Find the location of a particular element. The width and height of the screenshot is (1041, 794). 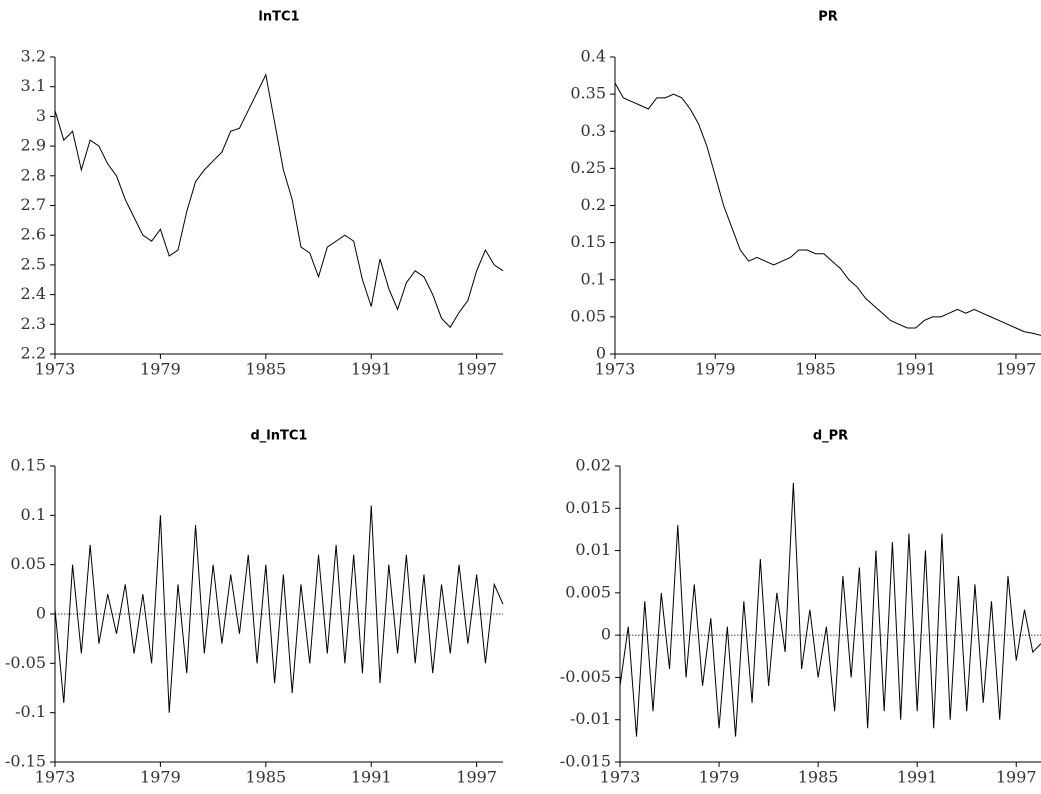

y-tick-label: -0.01 is located at coordinates (590, 718).